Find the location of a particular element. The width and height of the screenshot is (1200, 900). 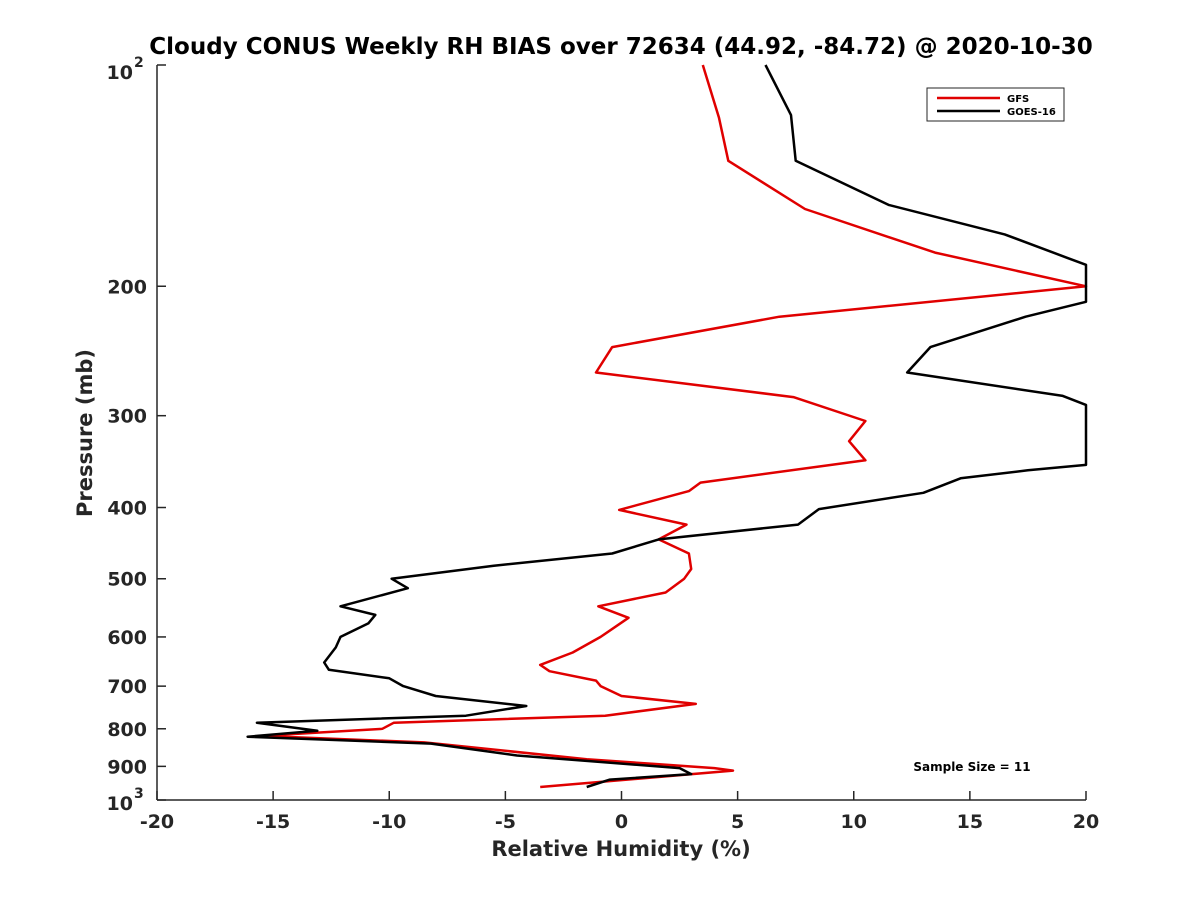

legend-label-gfs: GFS is located at coordinates (1018, 99).